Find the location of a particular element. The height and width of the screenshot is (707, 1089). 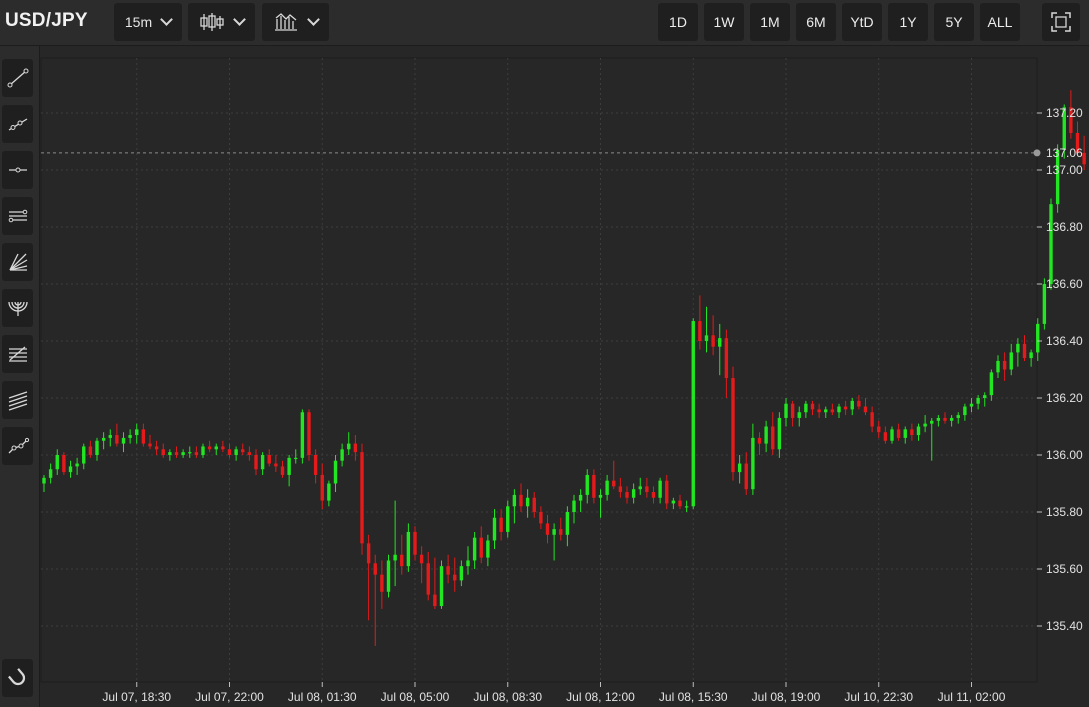

ray-tool is located at coordinates (17, 124).